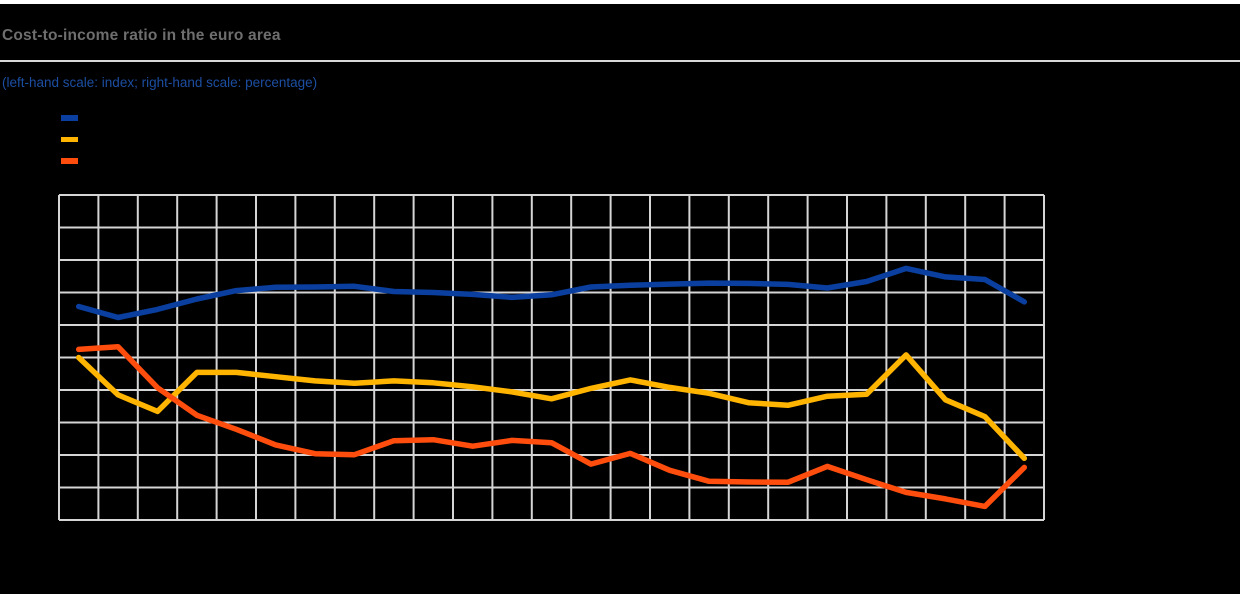  Describe the element at coordinates (69, 139) in the screenshot. I see `legend-swatch-amber` at that location.